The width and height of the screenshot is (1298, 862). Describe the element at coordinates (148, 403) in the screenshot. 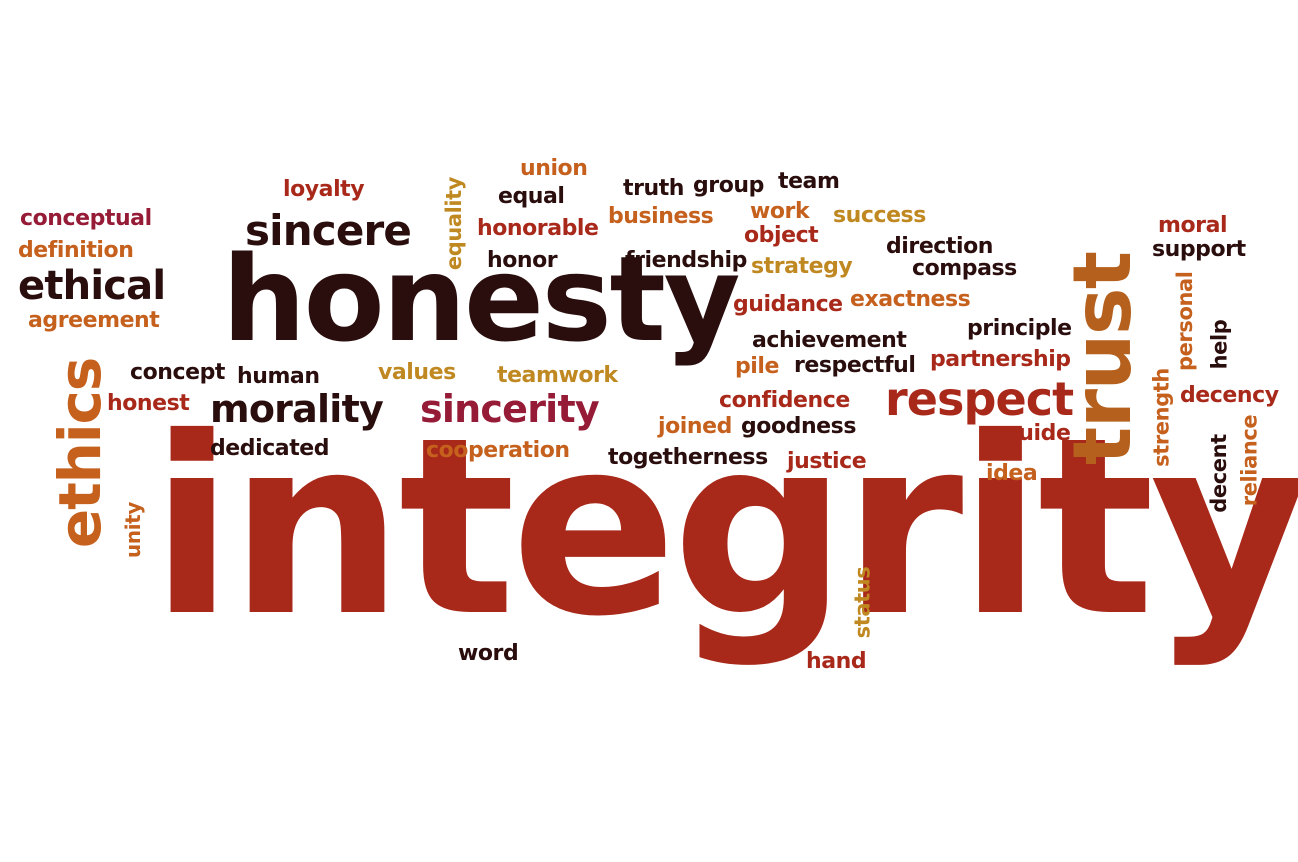

I see `word-honest: honest` at that location.